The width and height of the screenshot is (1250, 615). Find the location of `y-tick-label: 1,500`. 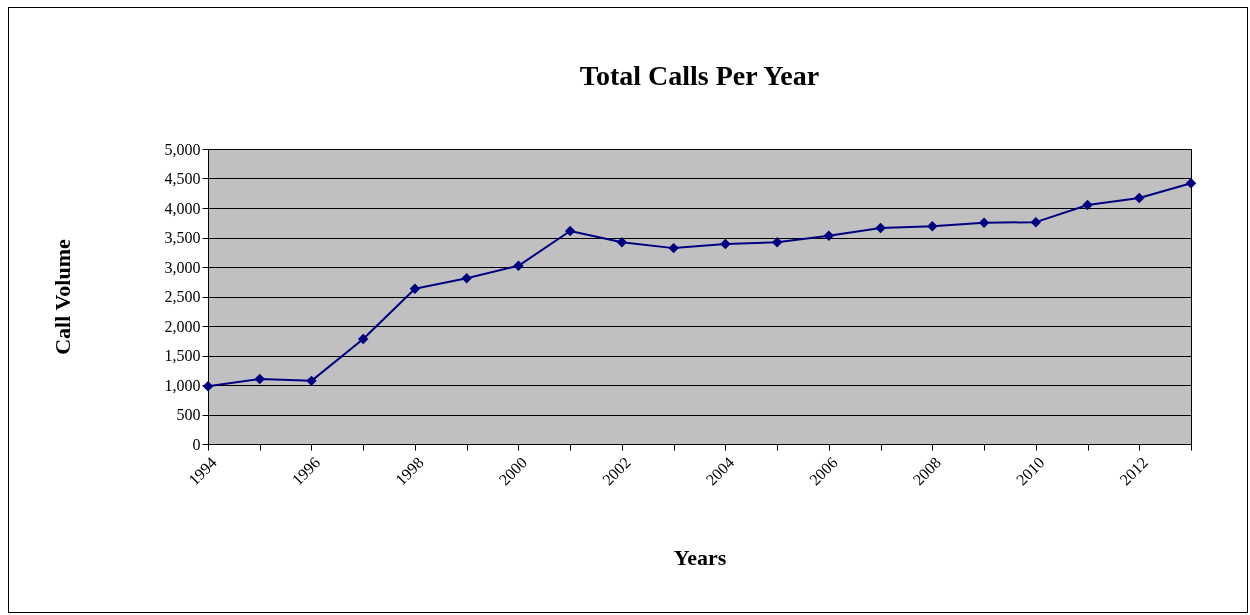

y-tick-label: 1,500 is located at coordinates (182, 355).